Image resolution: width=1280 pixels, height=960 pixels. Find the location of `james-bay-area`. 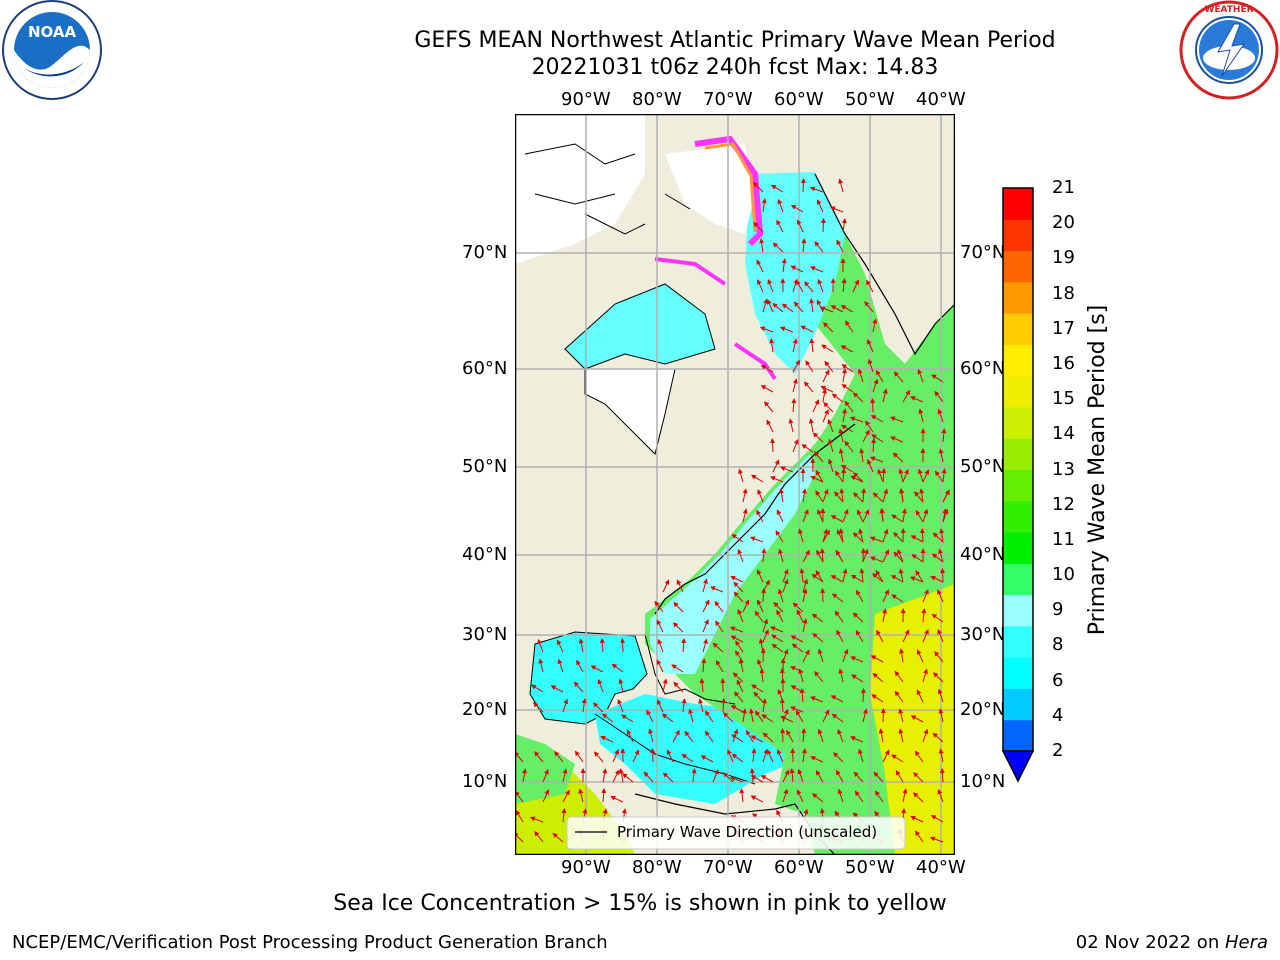

james-bay-area is located at coordinates (630, 411).